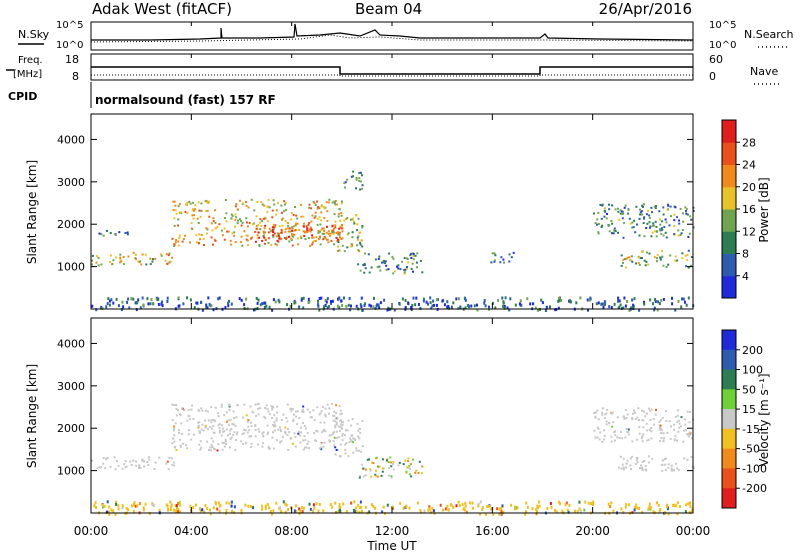 This screenshot has height=554, width=800. Describe the element at coordinates (749, 187) in the screenshot. I see `colorbar-tick-label: 20` at that location.